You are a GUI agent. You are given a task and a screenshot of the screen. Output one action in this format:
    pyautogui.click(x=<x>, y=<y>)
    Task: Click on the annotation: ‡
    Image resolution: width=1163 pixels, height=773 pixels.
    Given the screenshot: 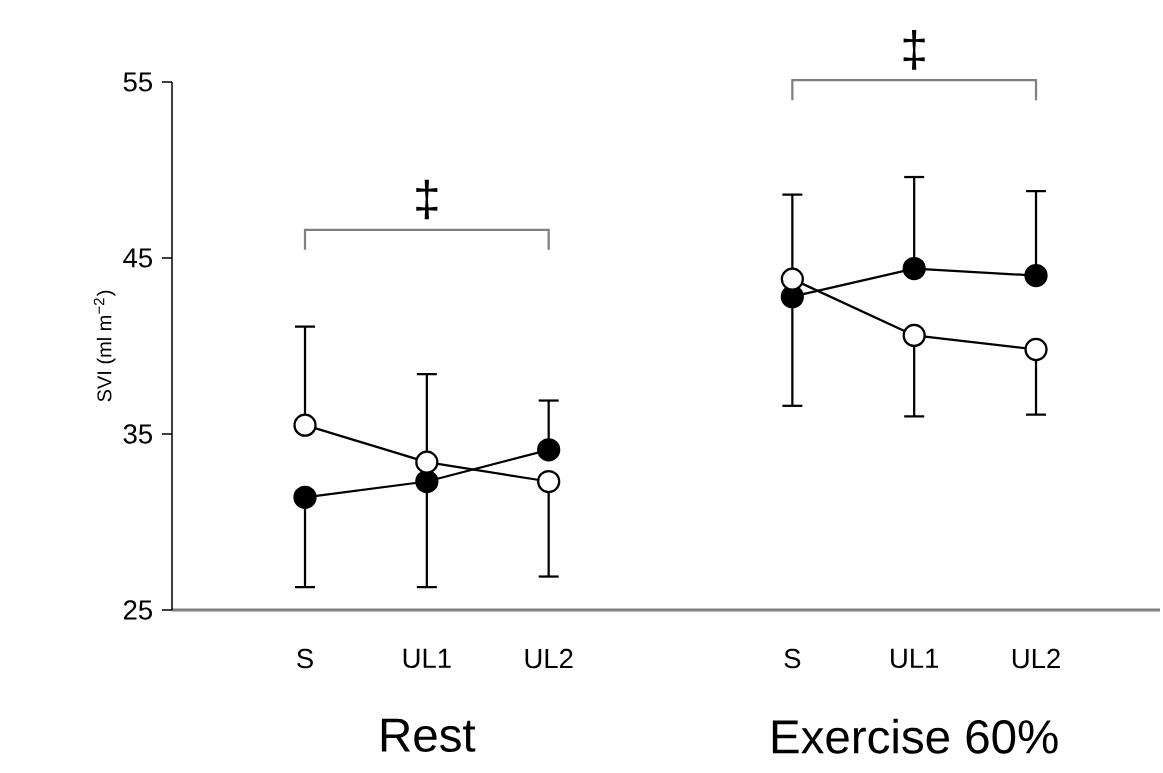 What is the action you would take?
    pyautogui.click(x=427, y=199)
    